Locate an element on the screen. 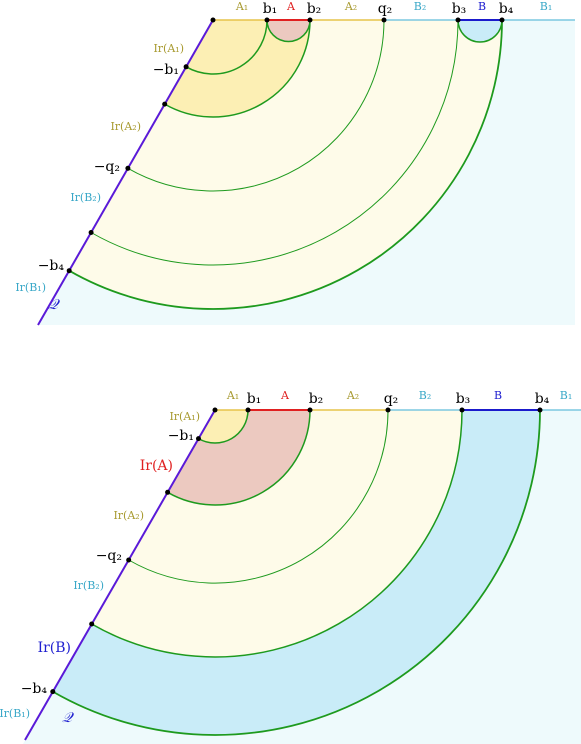  label: Ir(A) is located at coordinates (156, 466).